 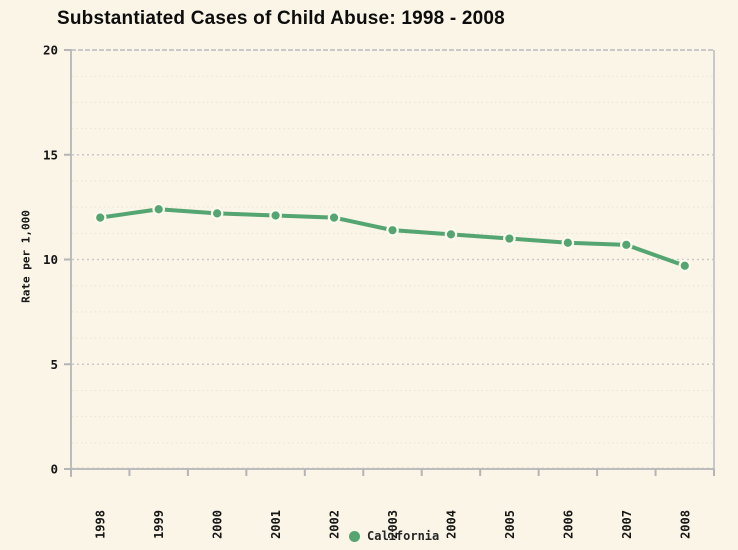 I want to click on x-tick-label: 1998, so click(x=101, y=524).